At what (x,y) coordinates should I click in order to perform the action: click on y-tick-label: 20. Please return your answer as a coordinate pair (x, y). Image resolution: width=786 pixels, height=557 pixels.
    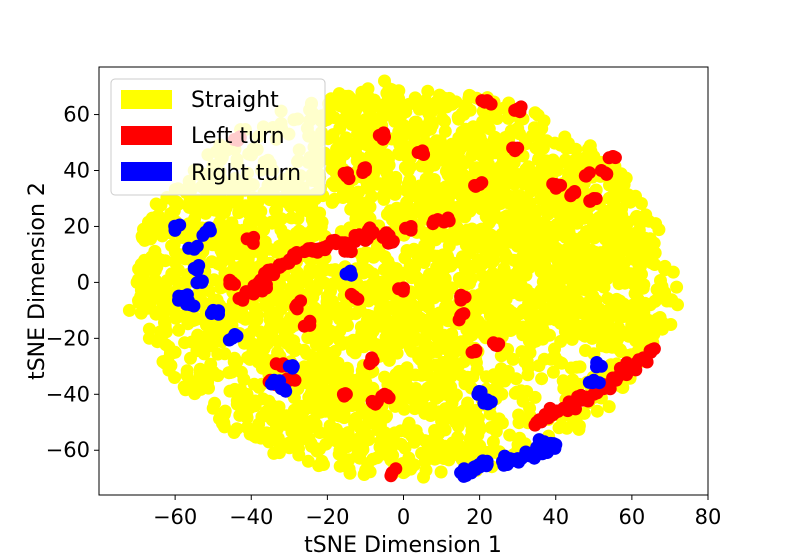
    Looking at the image, I should click on (76, 226).